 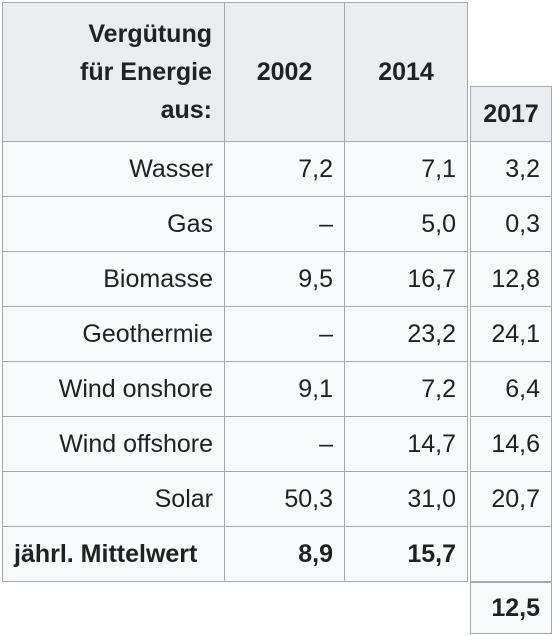 What do you see at coordinates (511, 499) in the screenshot?
I see `table-cell-2017: 20,7` at bounding box center [511, 499].